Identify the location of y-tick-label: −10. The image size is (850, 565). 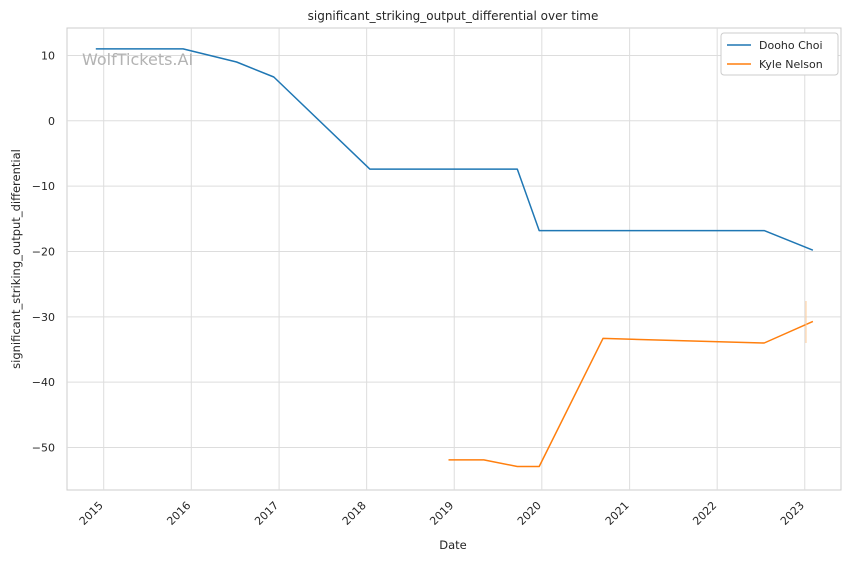
(43, 186).